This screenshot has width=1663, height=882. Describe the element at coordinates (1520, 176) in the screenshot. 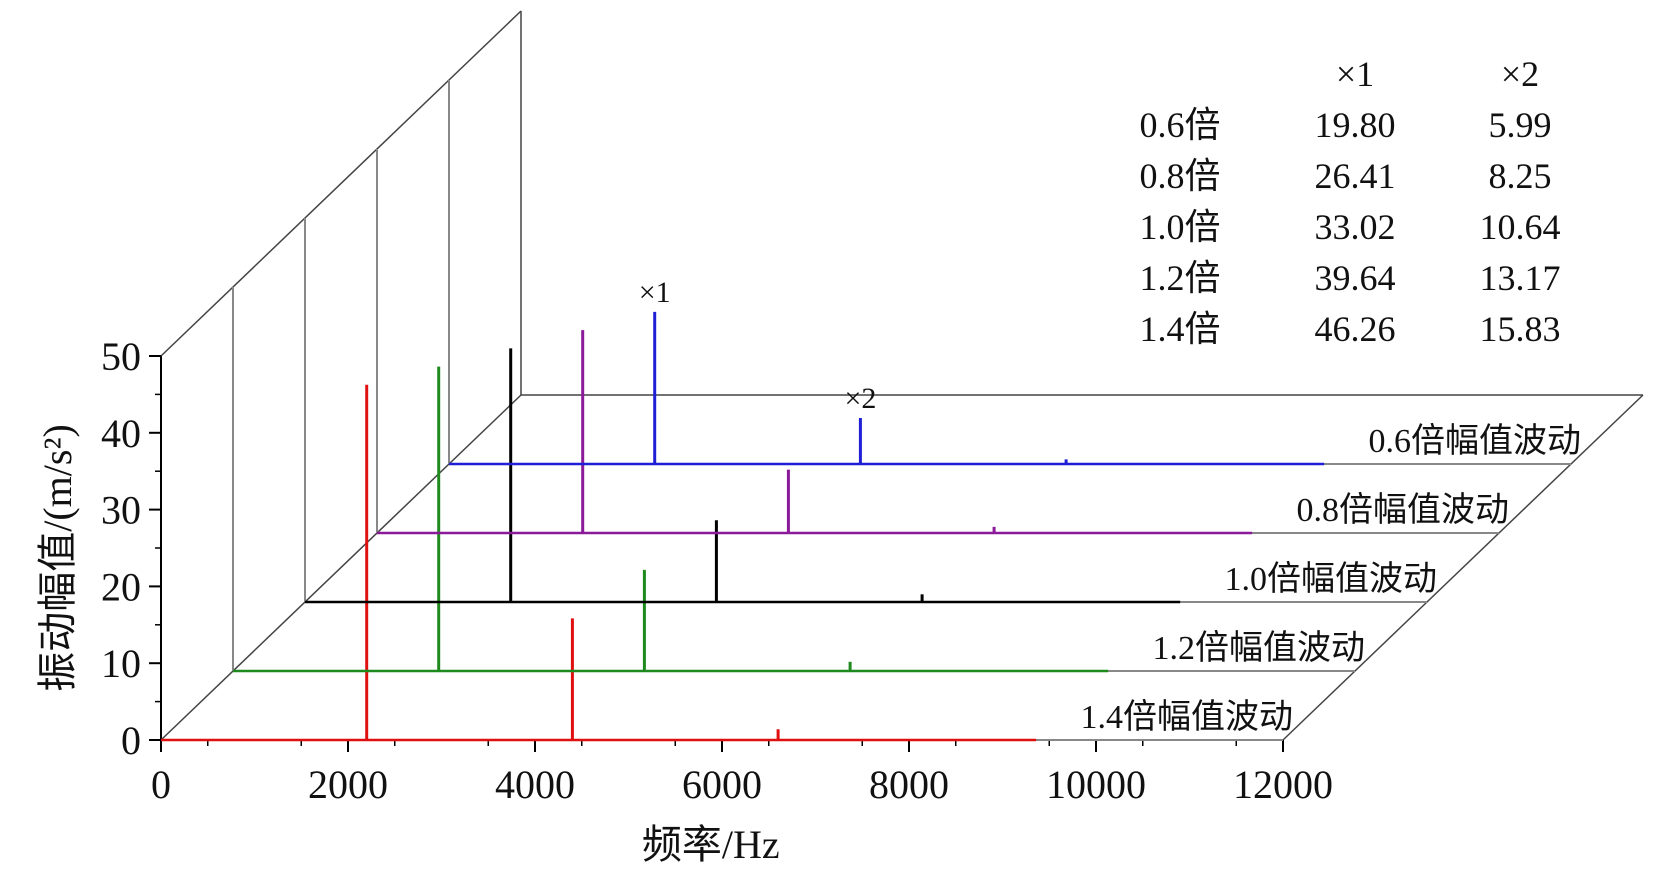

I see `table-cell: 8.25` at that location.